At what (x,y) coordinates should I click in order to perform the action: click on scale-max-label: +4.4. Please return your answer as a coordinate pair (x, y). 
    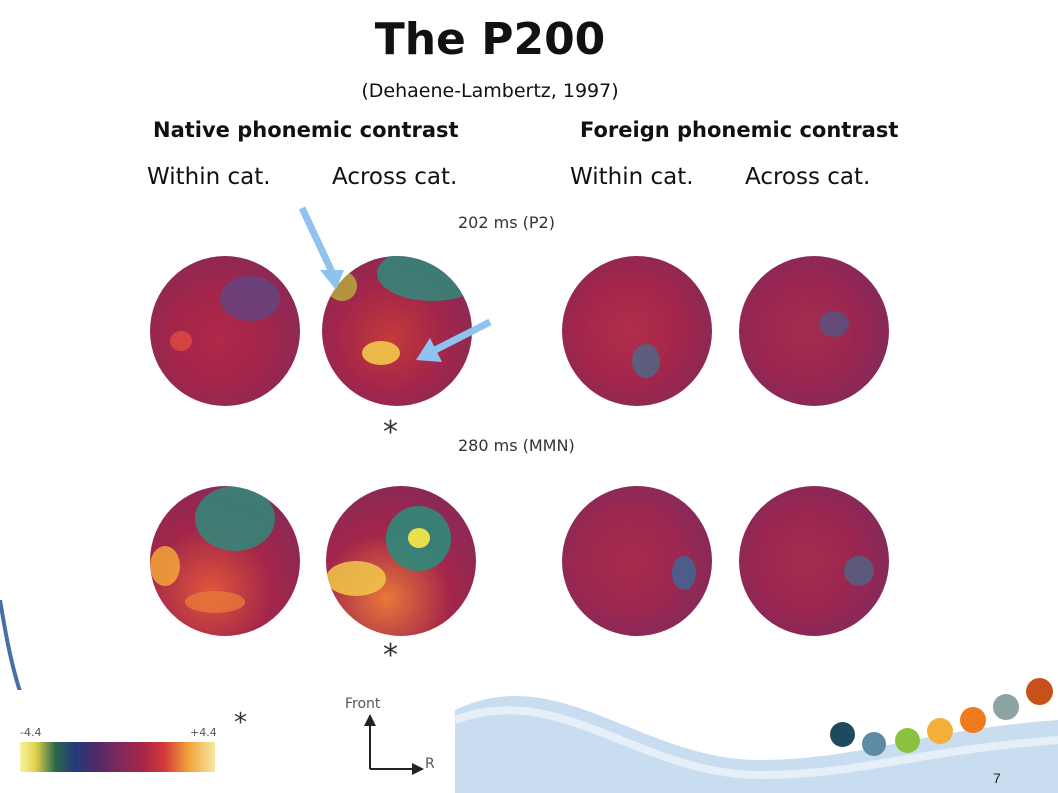
    Looking at the image, I should click on (203, 732).